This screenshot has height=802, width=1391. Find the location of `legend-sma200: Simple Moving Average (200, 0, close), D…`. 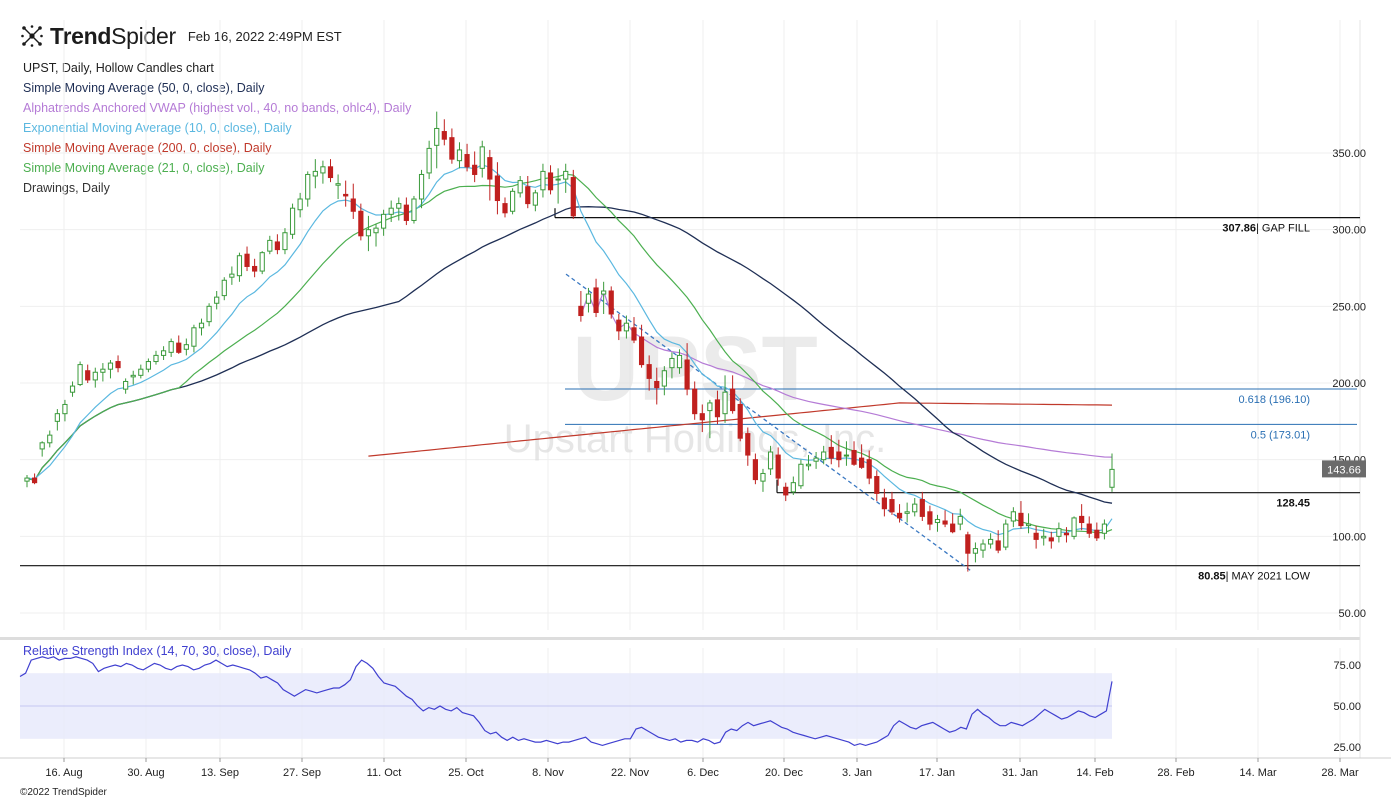

legend-sma200: Simple Moving Average (200, 0, close), D… is located at coordinates (147, 148).